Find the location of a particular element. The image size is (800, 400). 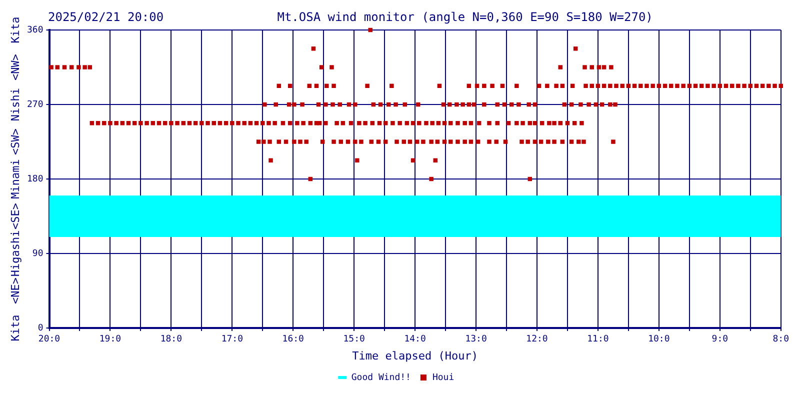

x-tick-label: 13:0 is located at coordinates (476, 339).